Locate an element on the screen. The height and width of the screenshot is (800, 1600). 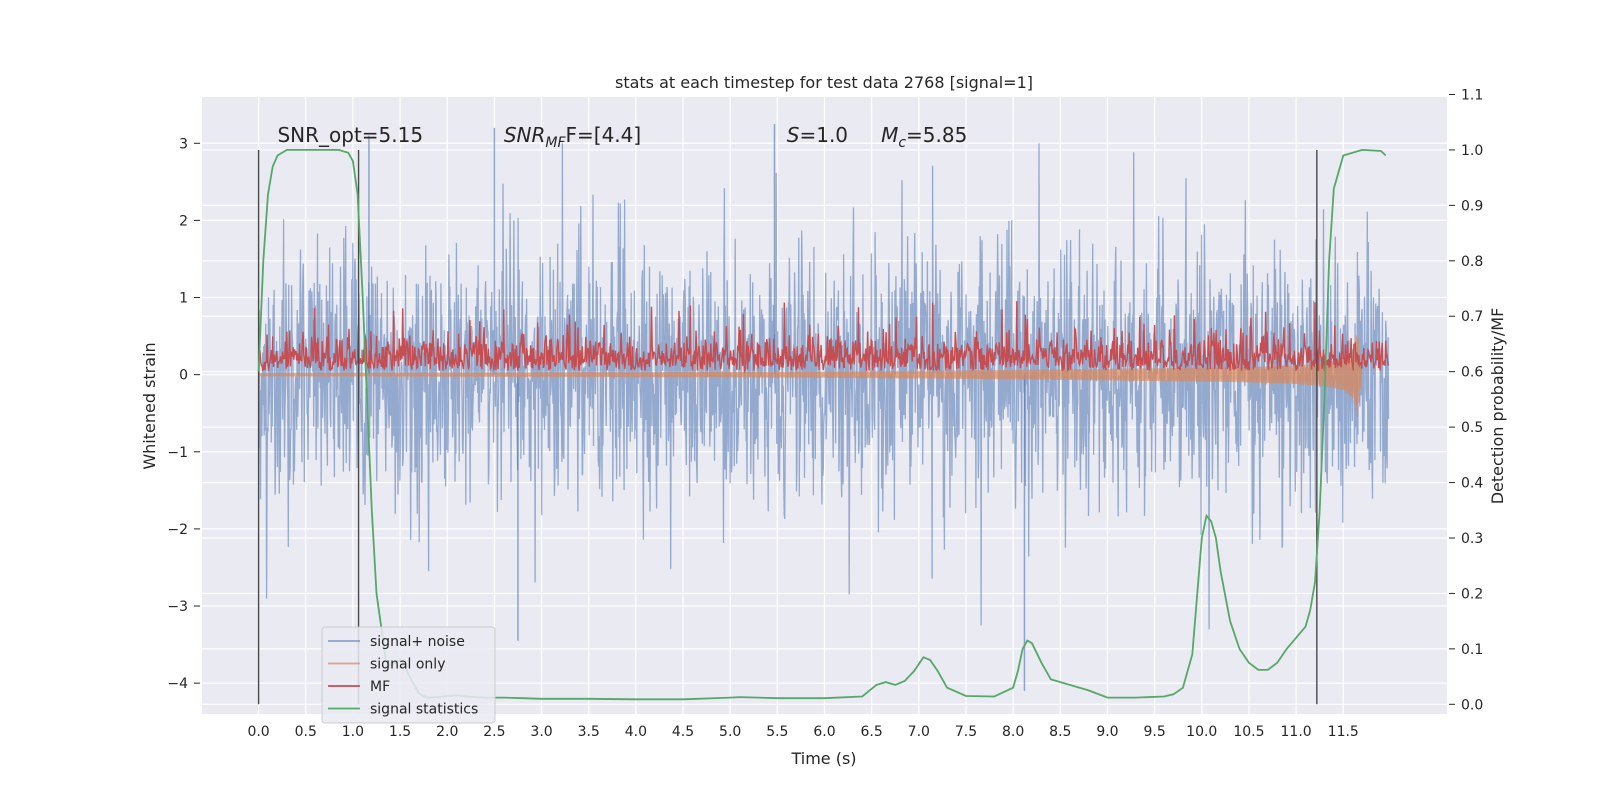
legend-label: signal+ noise is located at coordinates (417, 642).